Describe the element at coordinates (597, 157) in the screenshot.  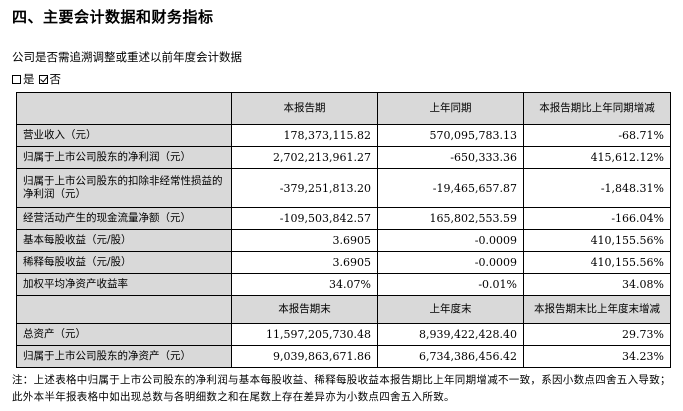
I see `cell-change: 415,612.12%` at that location.